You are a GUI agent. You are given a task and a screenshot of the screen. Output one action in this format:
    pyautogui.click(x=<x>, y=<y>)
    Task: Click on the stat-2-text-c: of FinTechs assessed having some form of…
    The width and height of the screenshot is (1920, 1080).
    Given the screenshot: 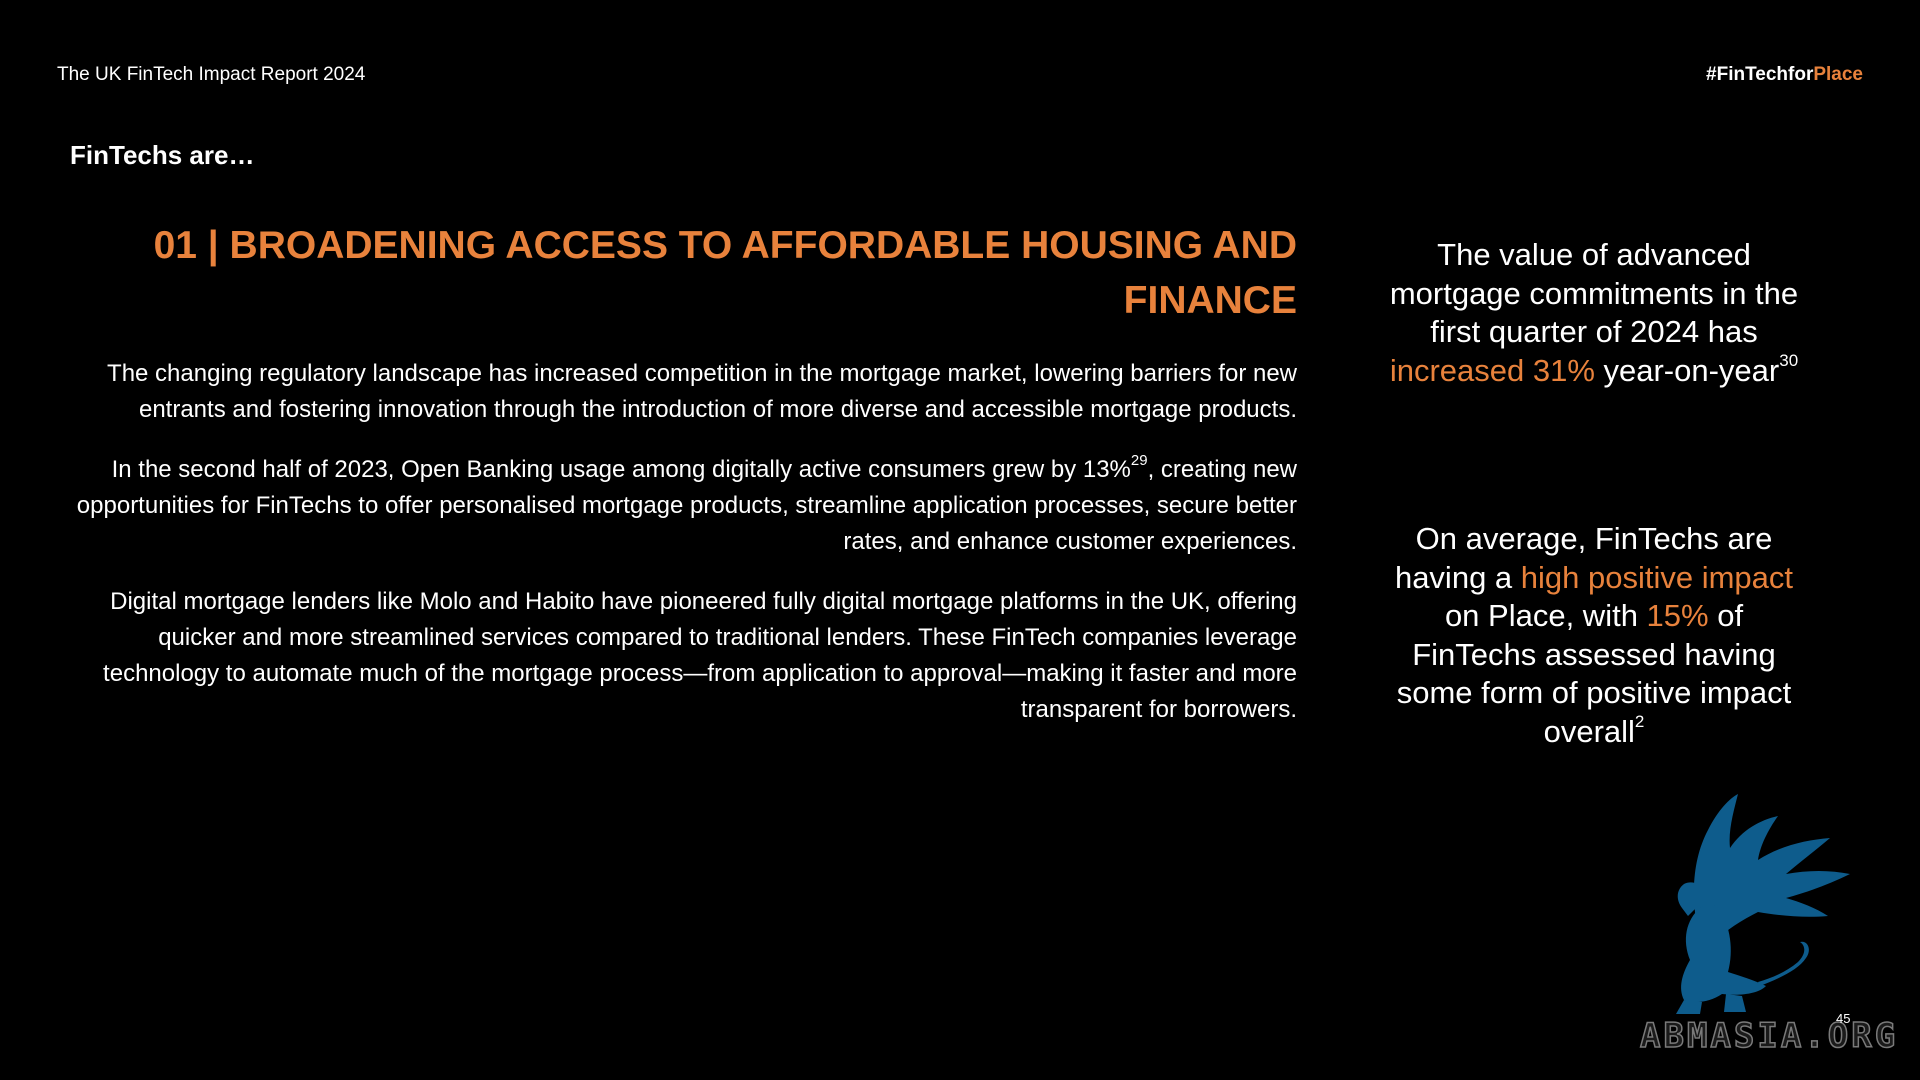 What is the action you would take?
    pyautogui.click(x=1594, y=673)
    